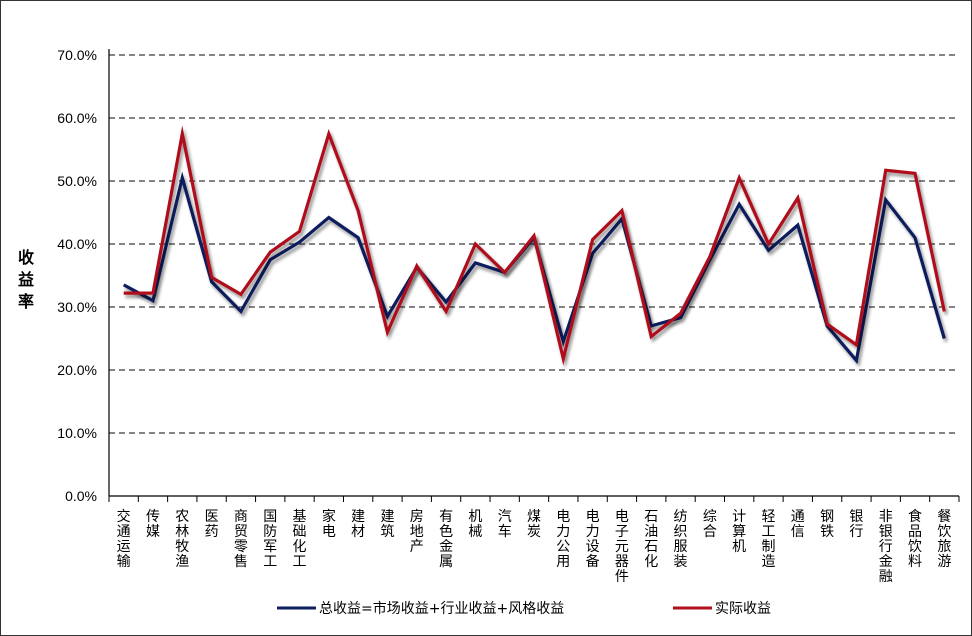  Describe the element at coordinates (77, 244) in the screenshot. I see `y-tick-label: 40.0%` at that location.